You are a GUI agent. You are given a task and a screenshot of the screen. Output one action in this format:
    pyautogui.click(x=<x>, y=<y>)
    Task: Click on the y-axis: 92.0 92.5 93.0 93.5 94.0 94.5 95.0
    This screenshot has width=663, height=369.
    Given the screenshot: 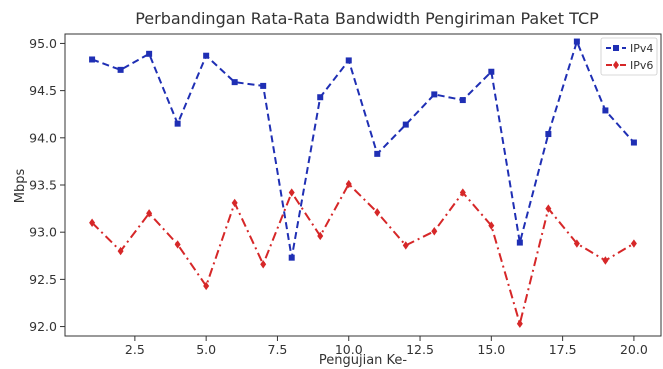 What is the action you would take?
    pyautogui.click(x=47, y=185)
    